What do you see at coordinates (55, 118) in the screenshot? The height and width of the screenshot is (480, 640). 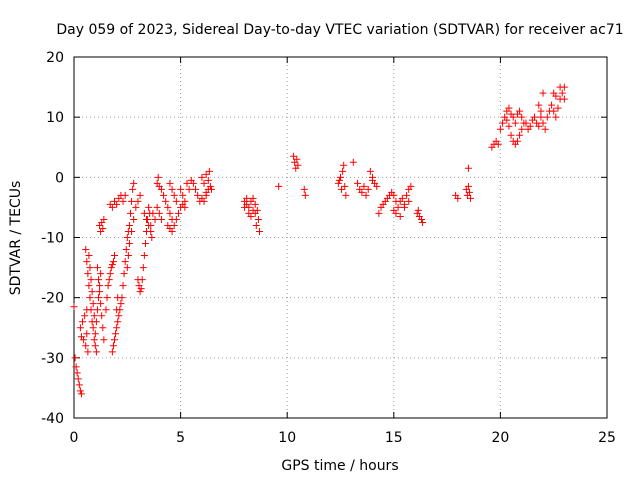 I see `y-tick-label: 10` at bounding box center [55, 118].